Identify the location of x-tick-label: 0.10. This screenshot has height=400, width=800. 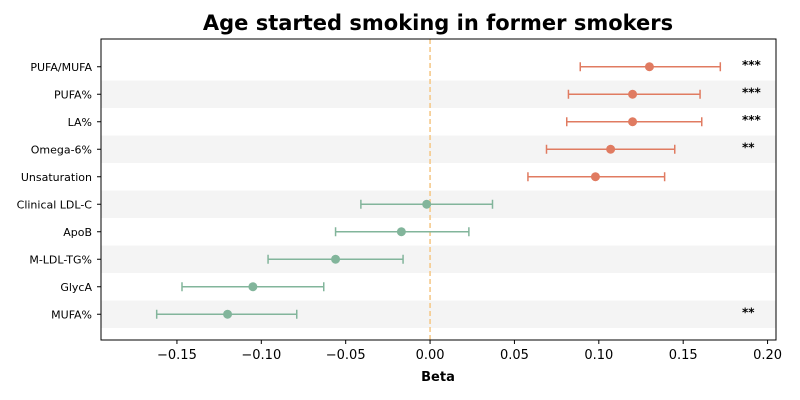
(598, 355).